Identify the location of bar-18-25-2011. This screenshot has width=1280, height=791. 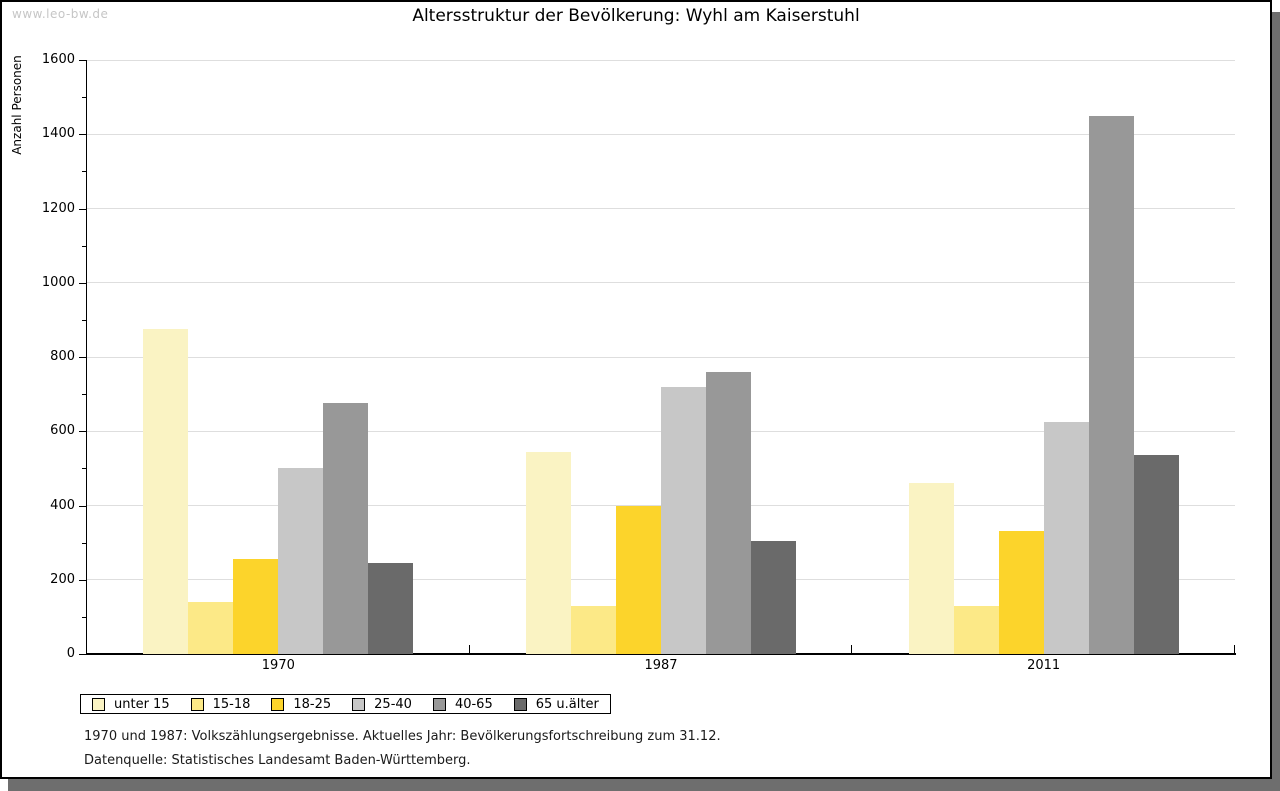
(1021, 592).